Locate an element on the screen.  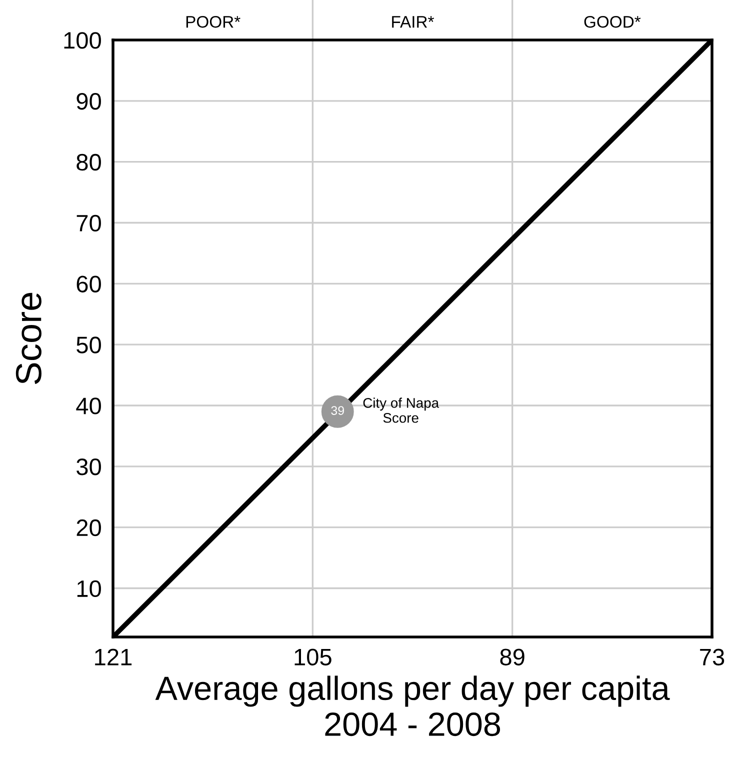
y-tick-label: 20 is located at coordinates (88, 527).